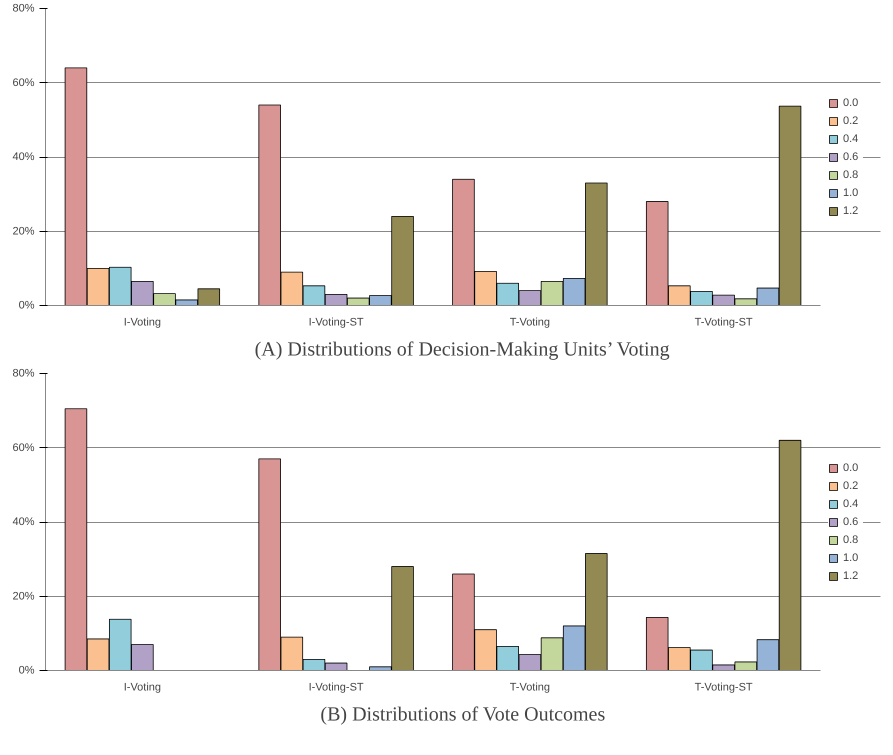 The width and height of the screenshot is (893, 755). I want to click on text: (A) Distributions of Decision-Making Units’ Voting, so click(462, 349).